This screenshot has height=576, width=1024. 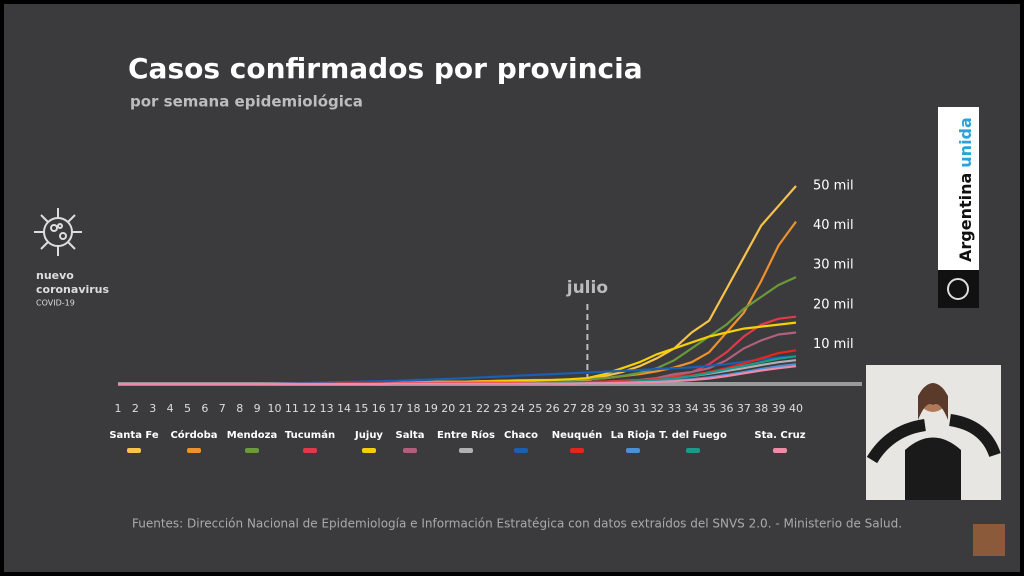 What do you see at coordinates (327, 408) in the screenshot?
I see `x-tick-label: 13` at bounding box center [327, 408].